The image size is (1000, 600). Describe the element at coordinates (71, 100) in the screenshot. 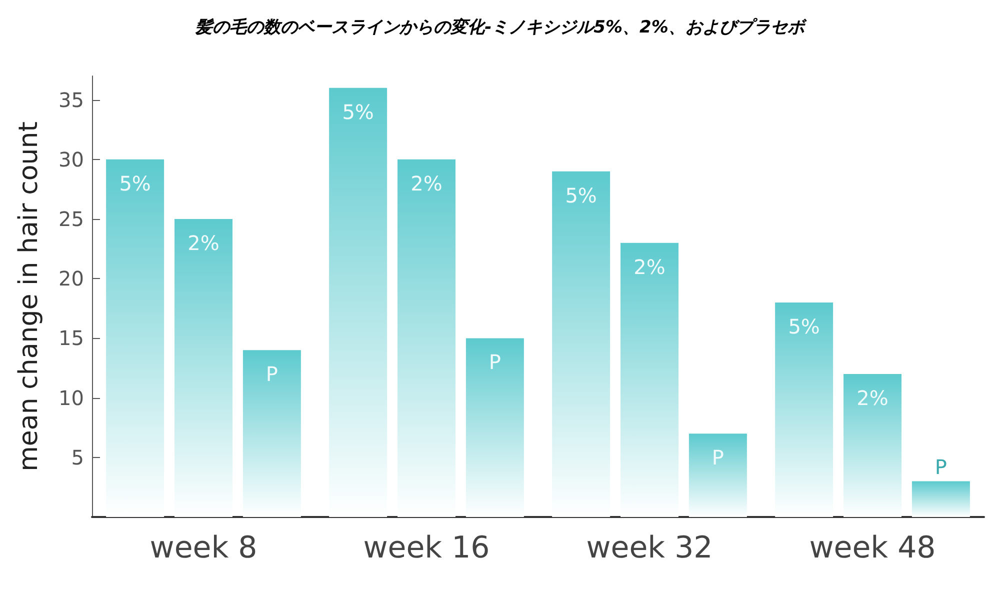

I see `y-tick-label: 35` at that location.